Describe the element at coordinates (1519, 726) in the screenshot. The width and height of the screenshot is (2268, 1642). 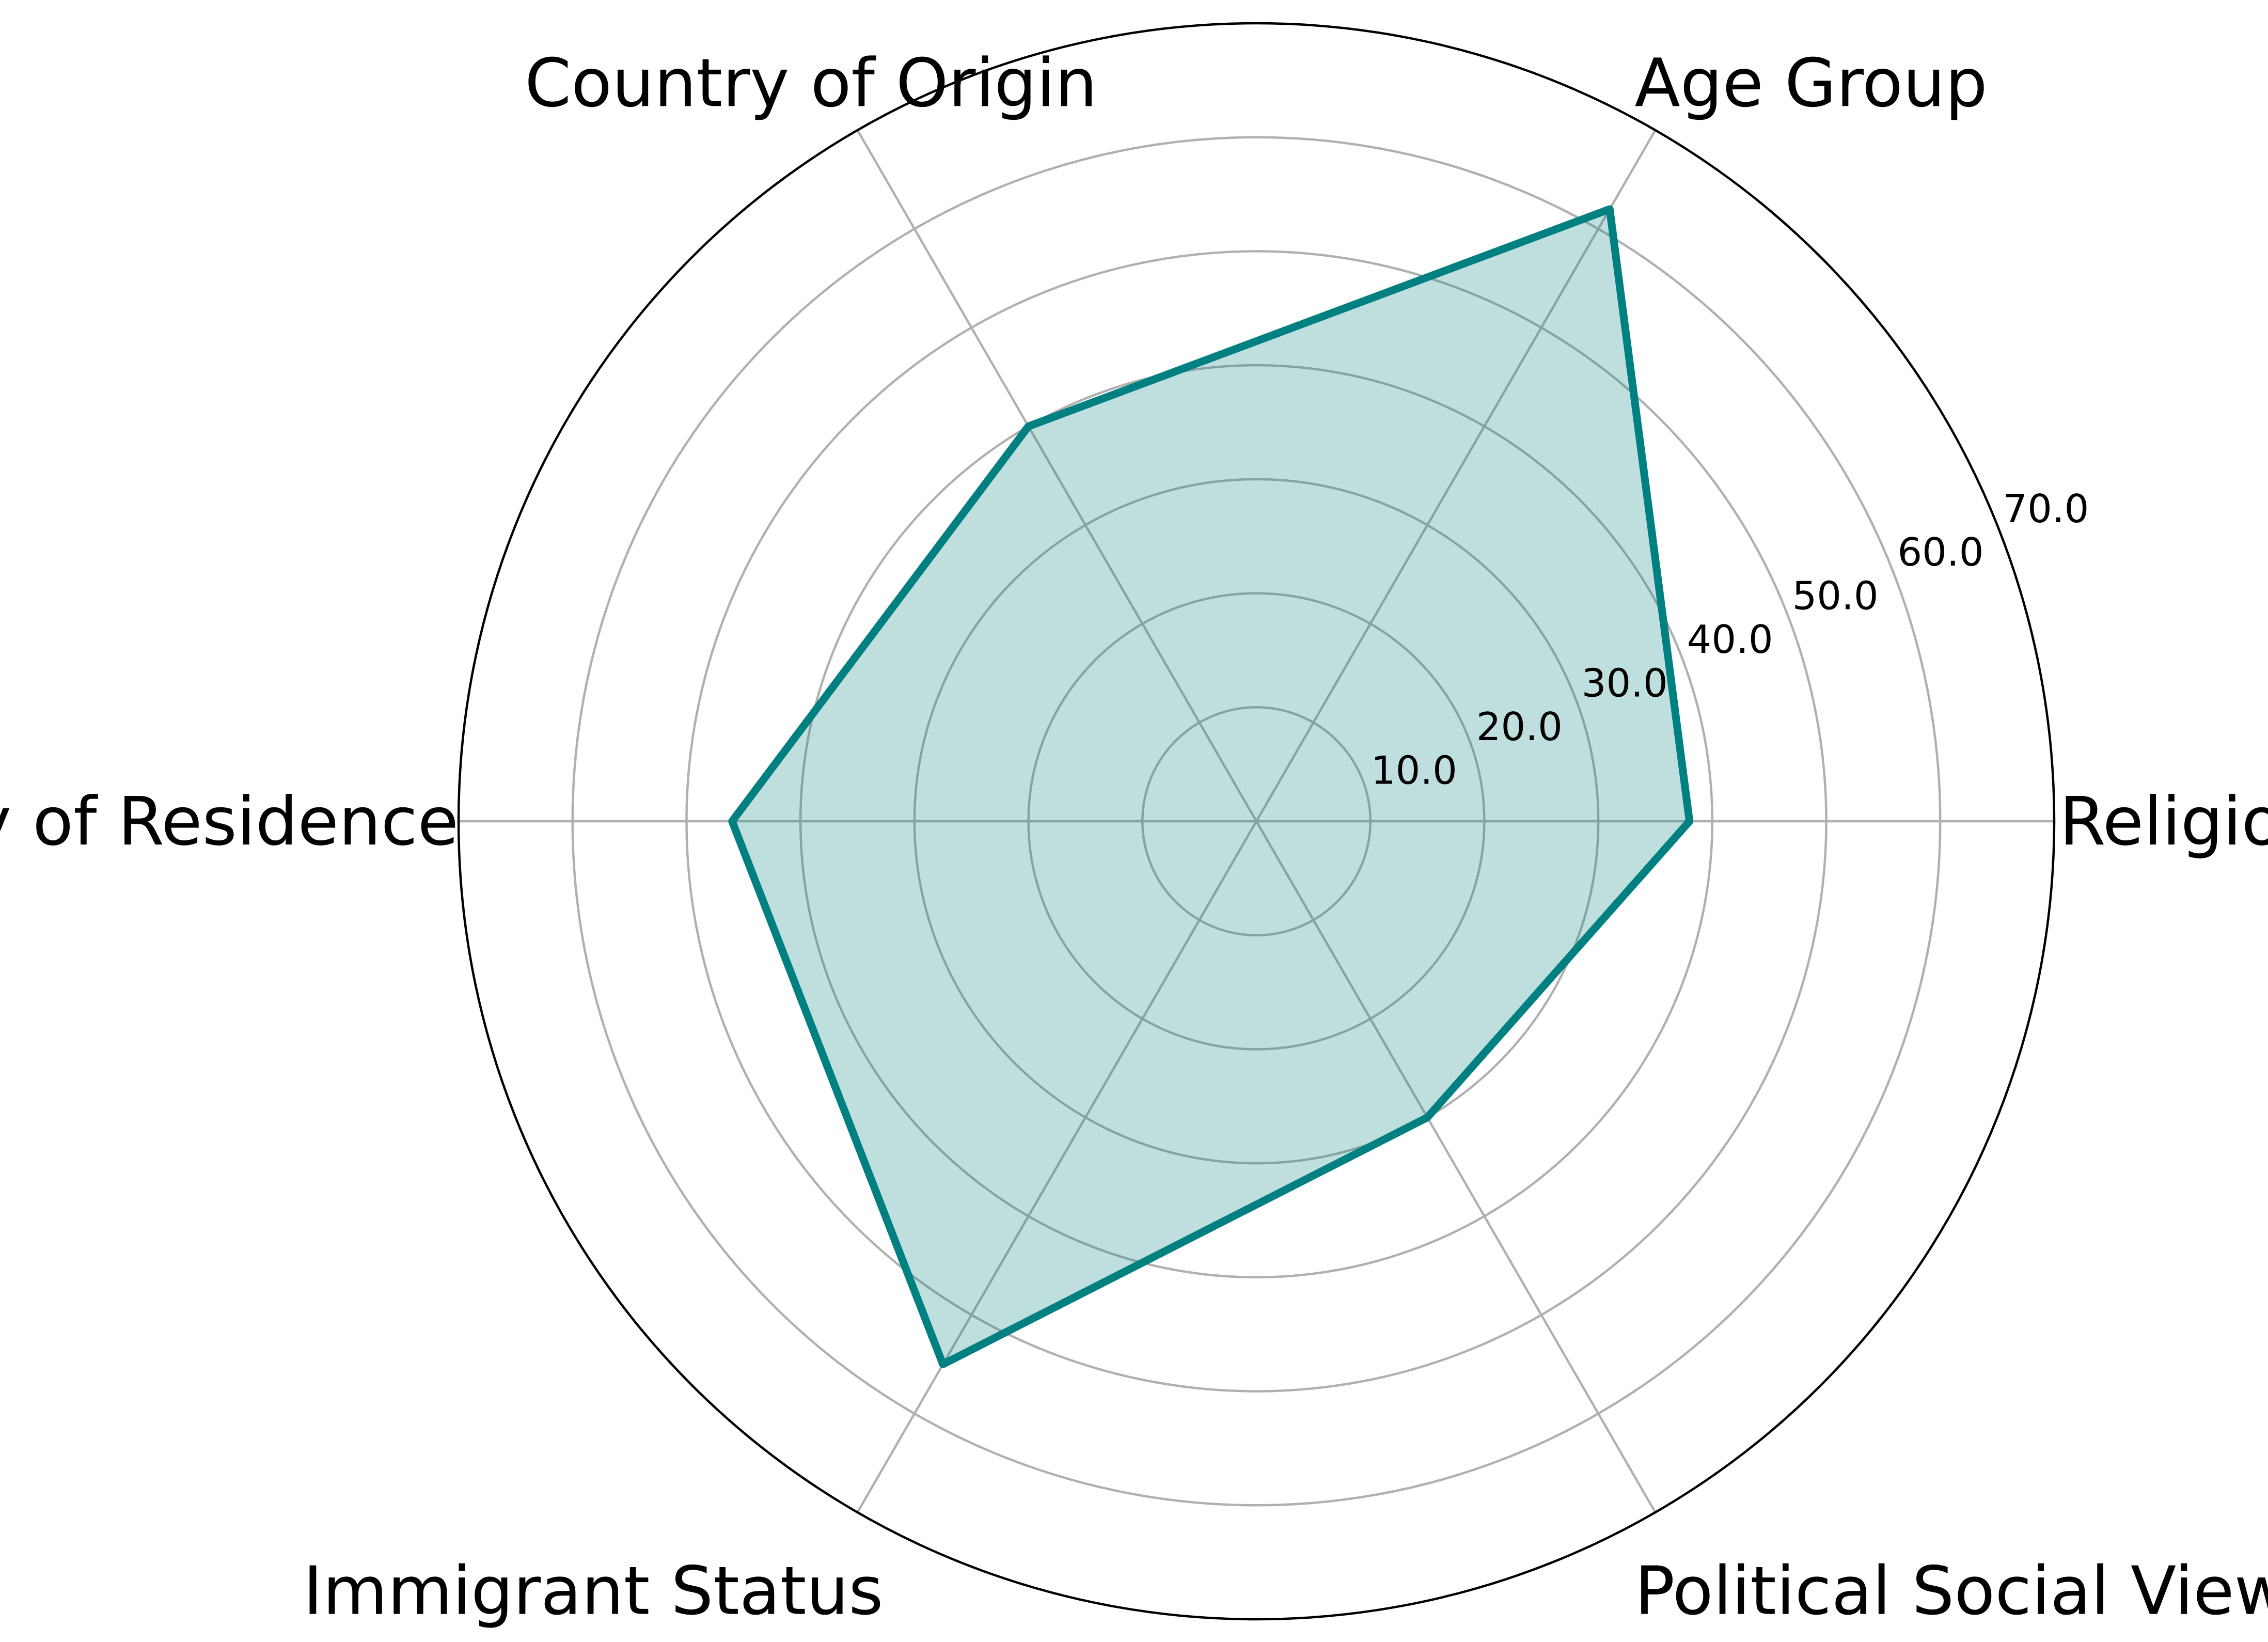
I see `radial-tick-label: 20.0` at that location.